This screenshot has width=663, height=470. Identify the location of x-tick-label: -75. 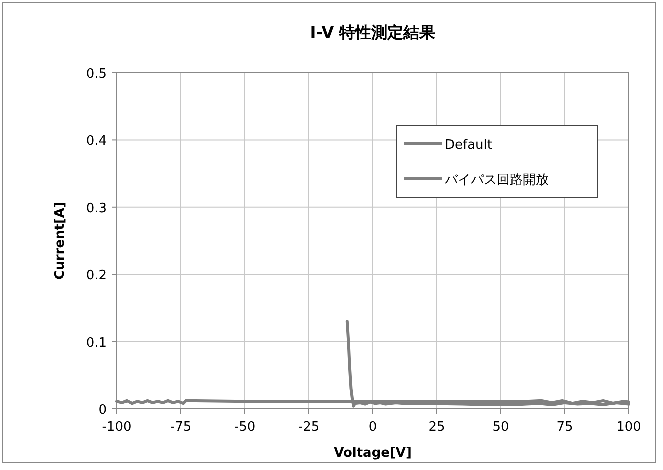
(181, 427).